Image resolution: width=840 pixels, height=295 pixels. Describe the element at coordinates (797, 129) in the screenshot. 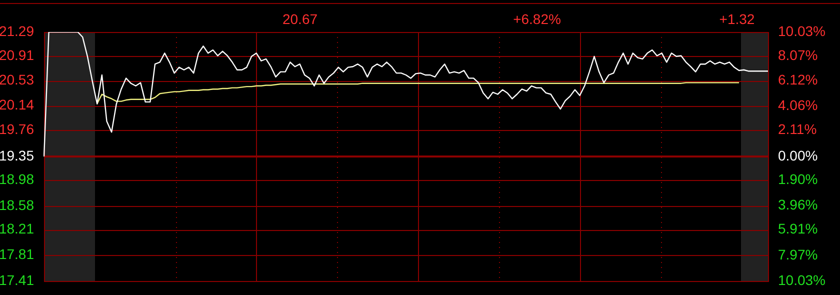

I see `y2-tick-label: 2.11%` at that location.